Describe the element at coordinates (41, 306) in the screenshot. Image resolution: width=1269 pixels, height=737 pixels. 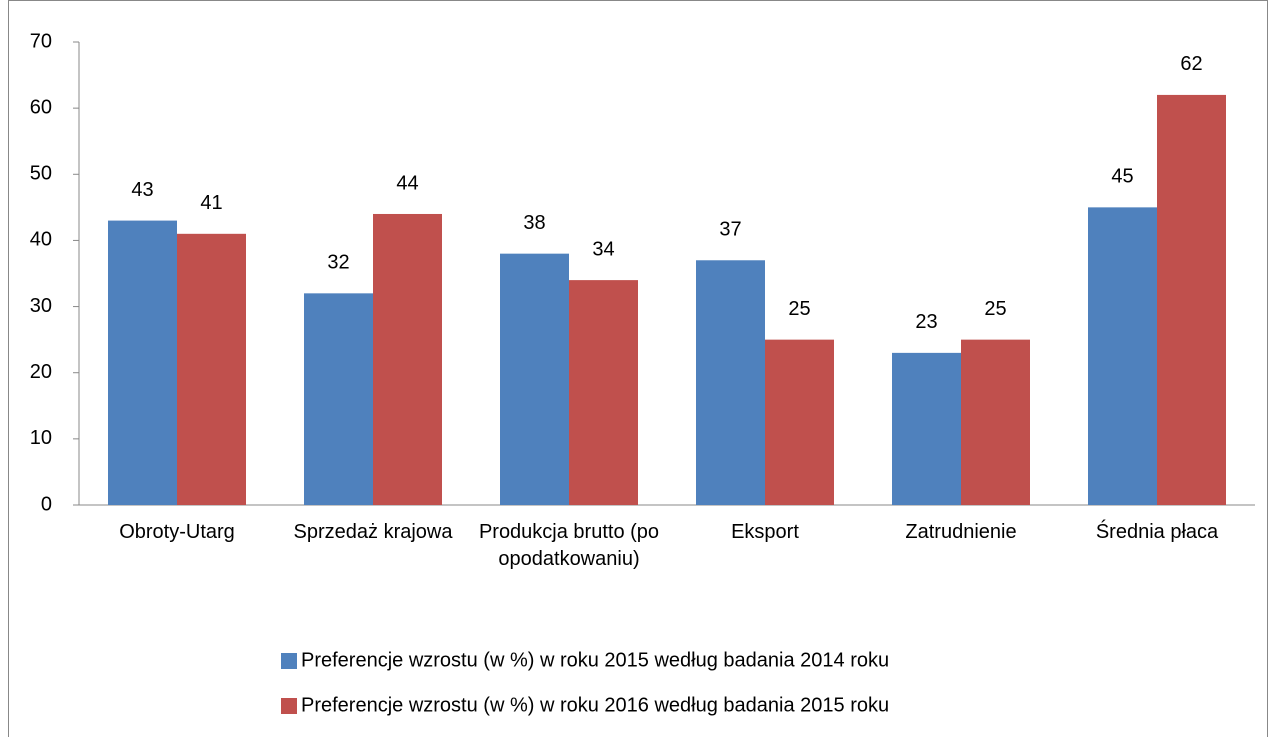
I see `y-tick-label: 30` at that location.